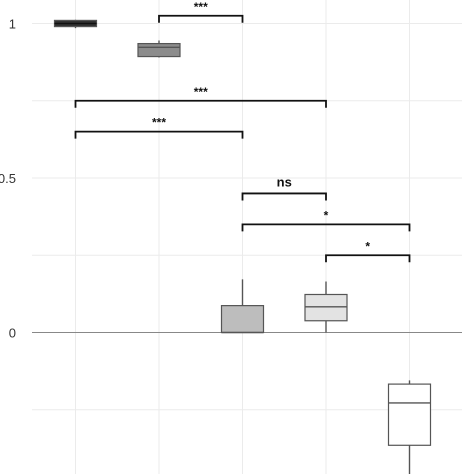  What do you see at coordinates (12, 333) in the screenshot?
I see `y-tick-label: 0` at bounding box center [12, 333].